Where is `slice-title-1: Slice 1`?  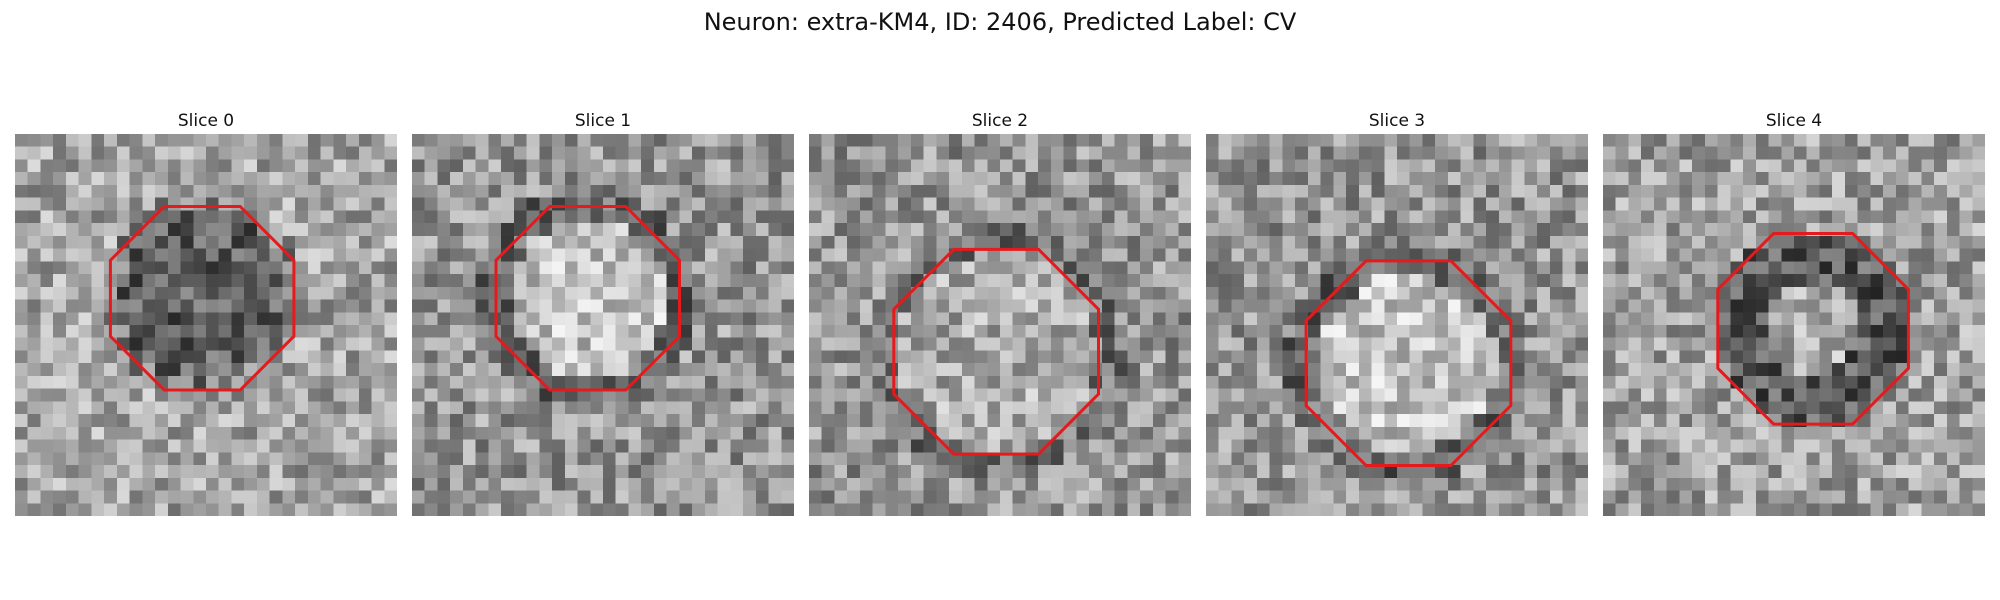
slice-title-1: Slice 1 is located at coordinates (603, 121).